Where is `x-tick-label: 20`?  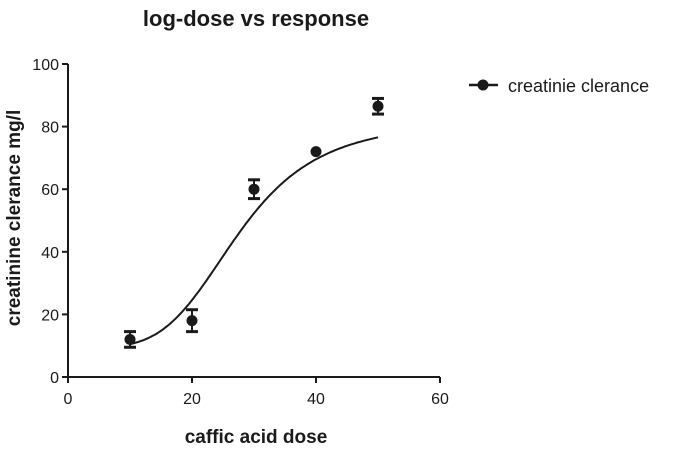
x-tick-label: 20 is located at coordinates (192, 399).